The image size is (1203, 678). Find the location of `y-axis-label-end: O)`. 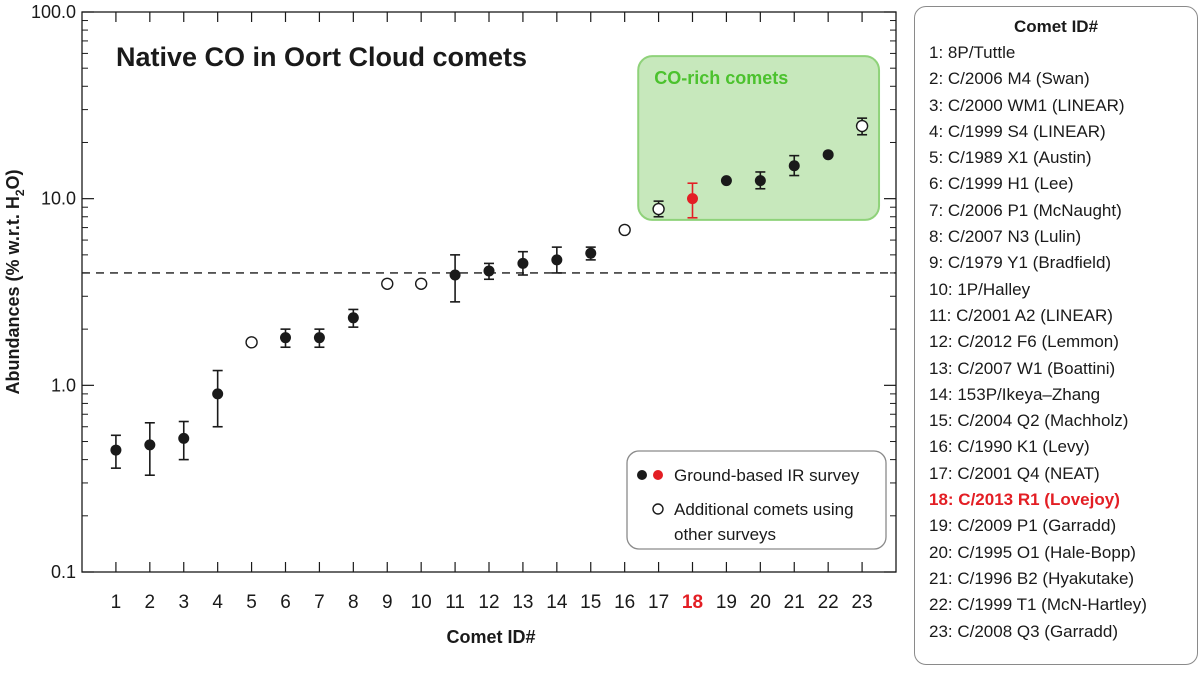

y-axis-label-end: O) is located at coordinates (13, 179).